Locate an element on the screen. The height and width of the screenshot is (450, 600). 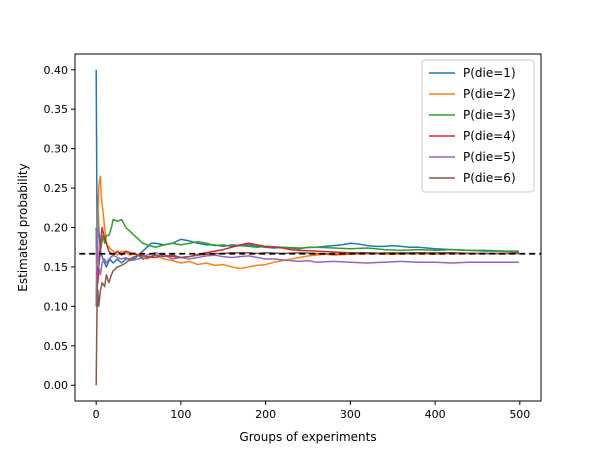
legend-label: P(die=1) is located at coordinates (489, 73).